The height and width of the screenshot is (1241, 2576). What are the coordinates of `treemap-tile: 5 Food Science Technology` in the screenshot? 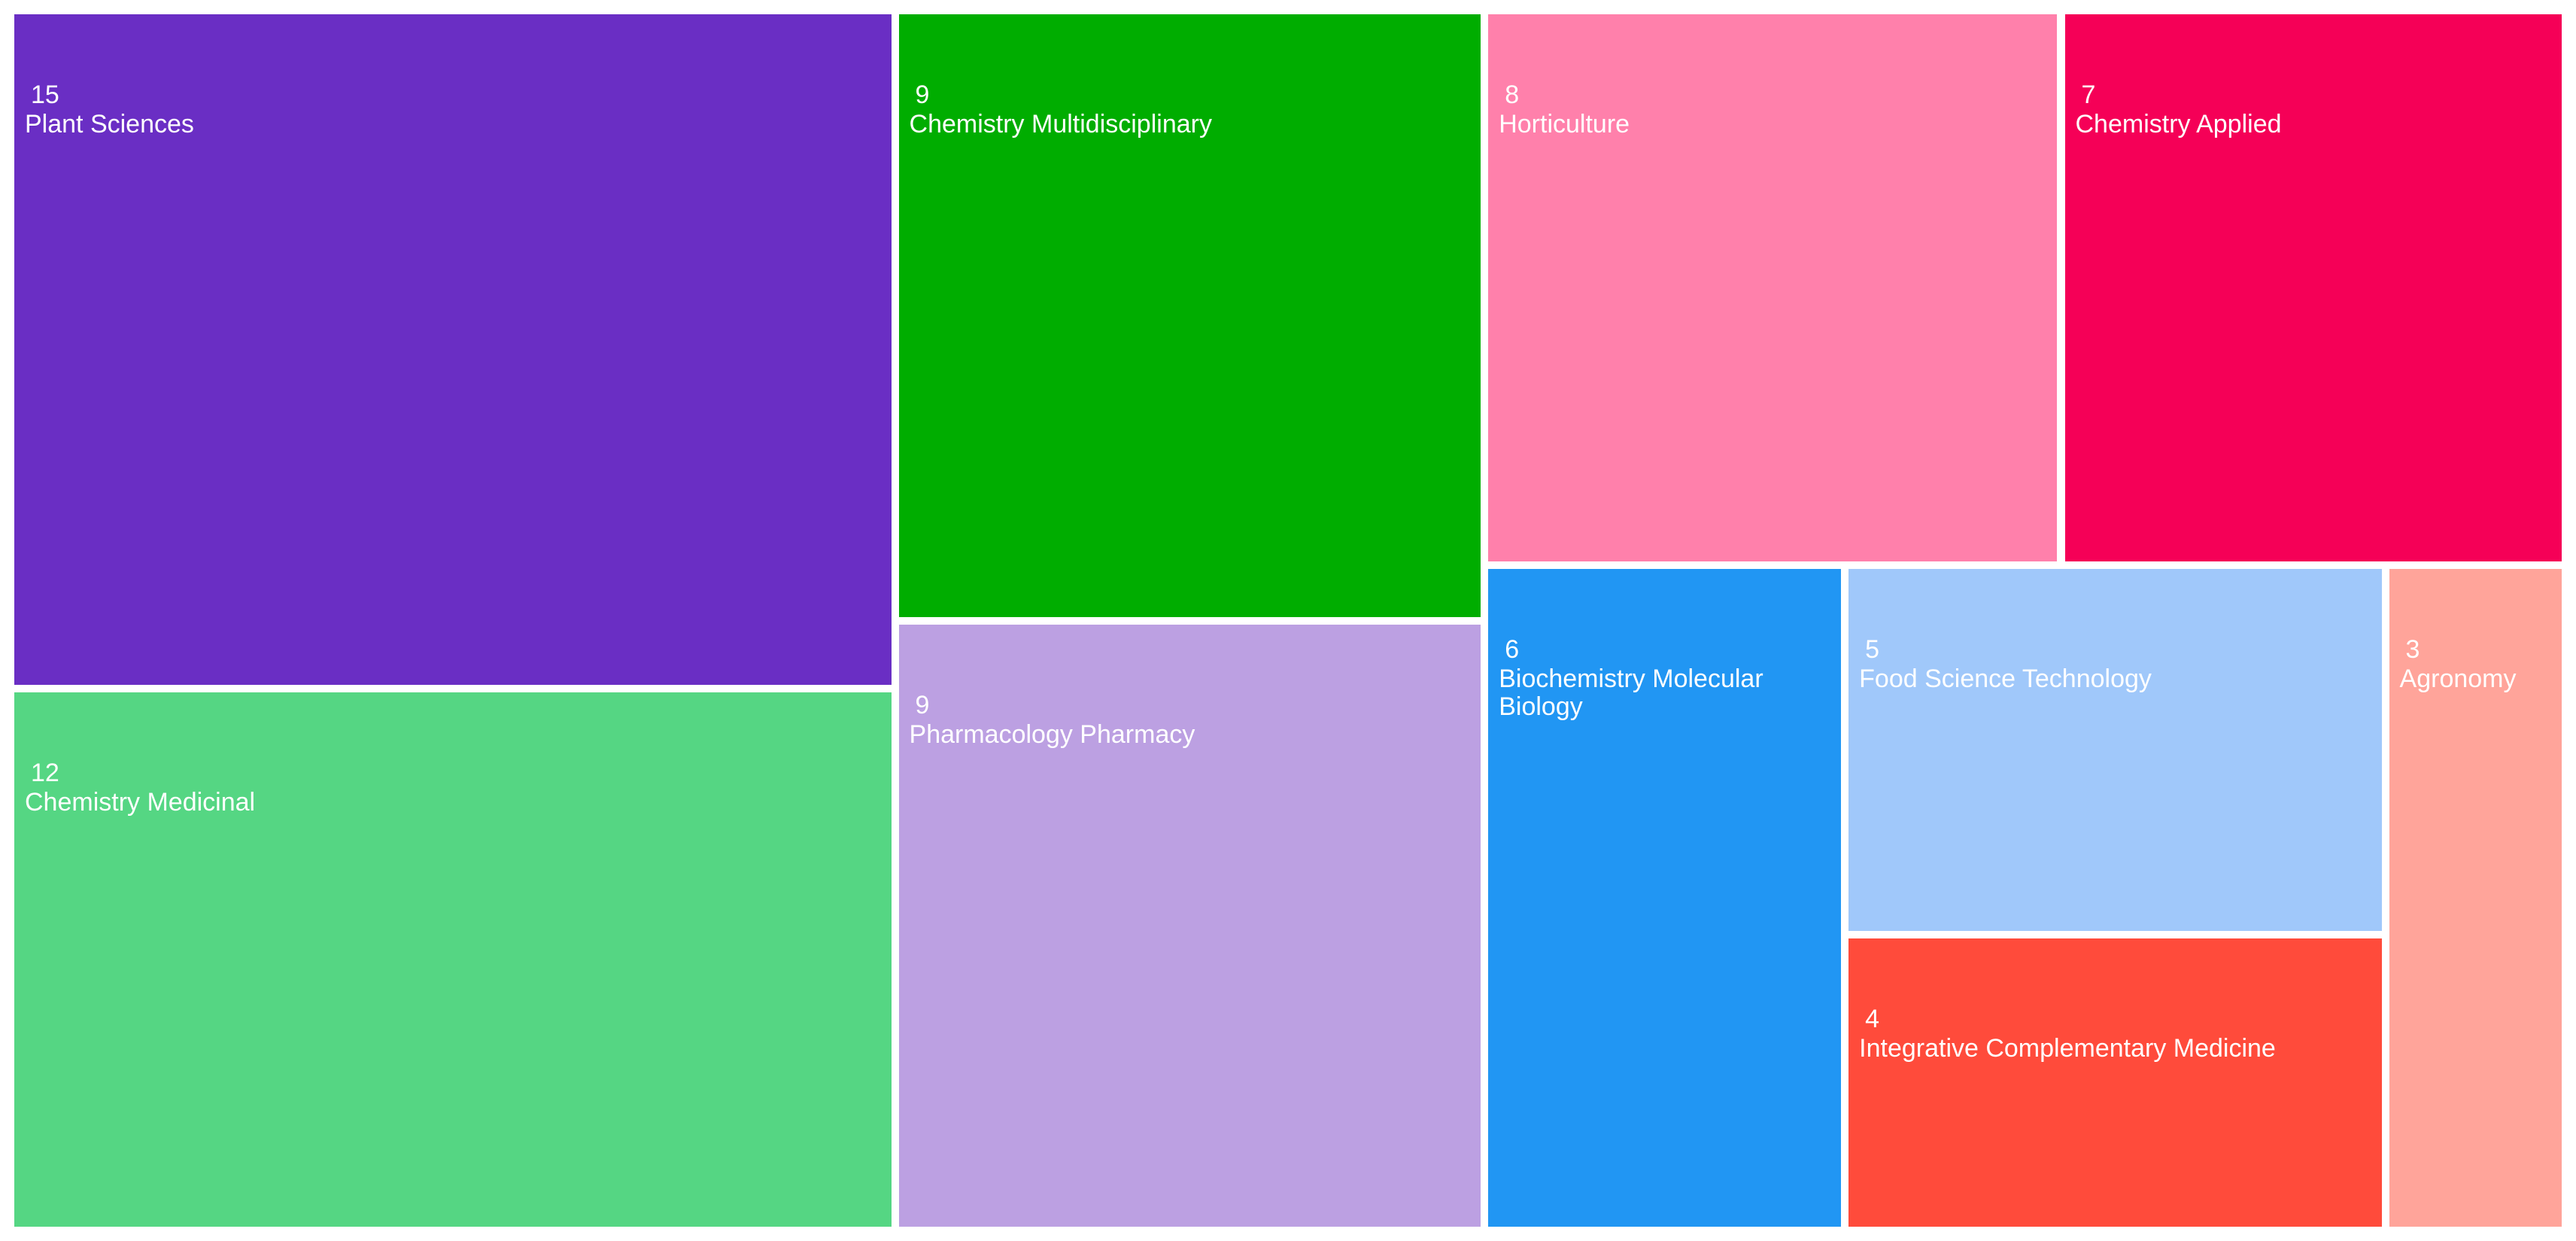 It's located at (2115, 750).